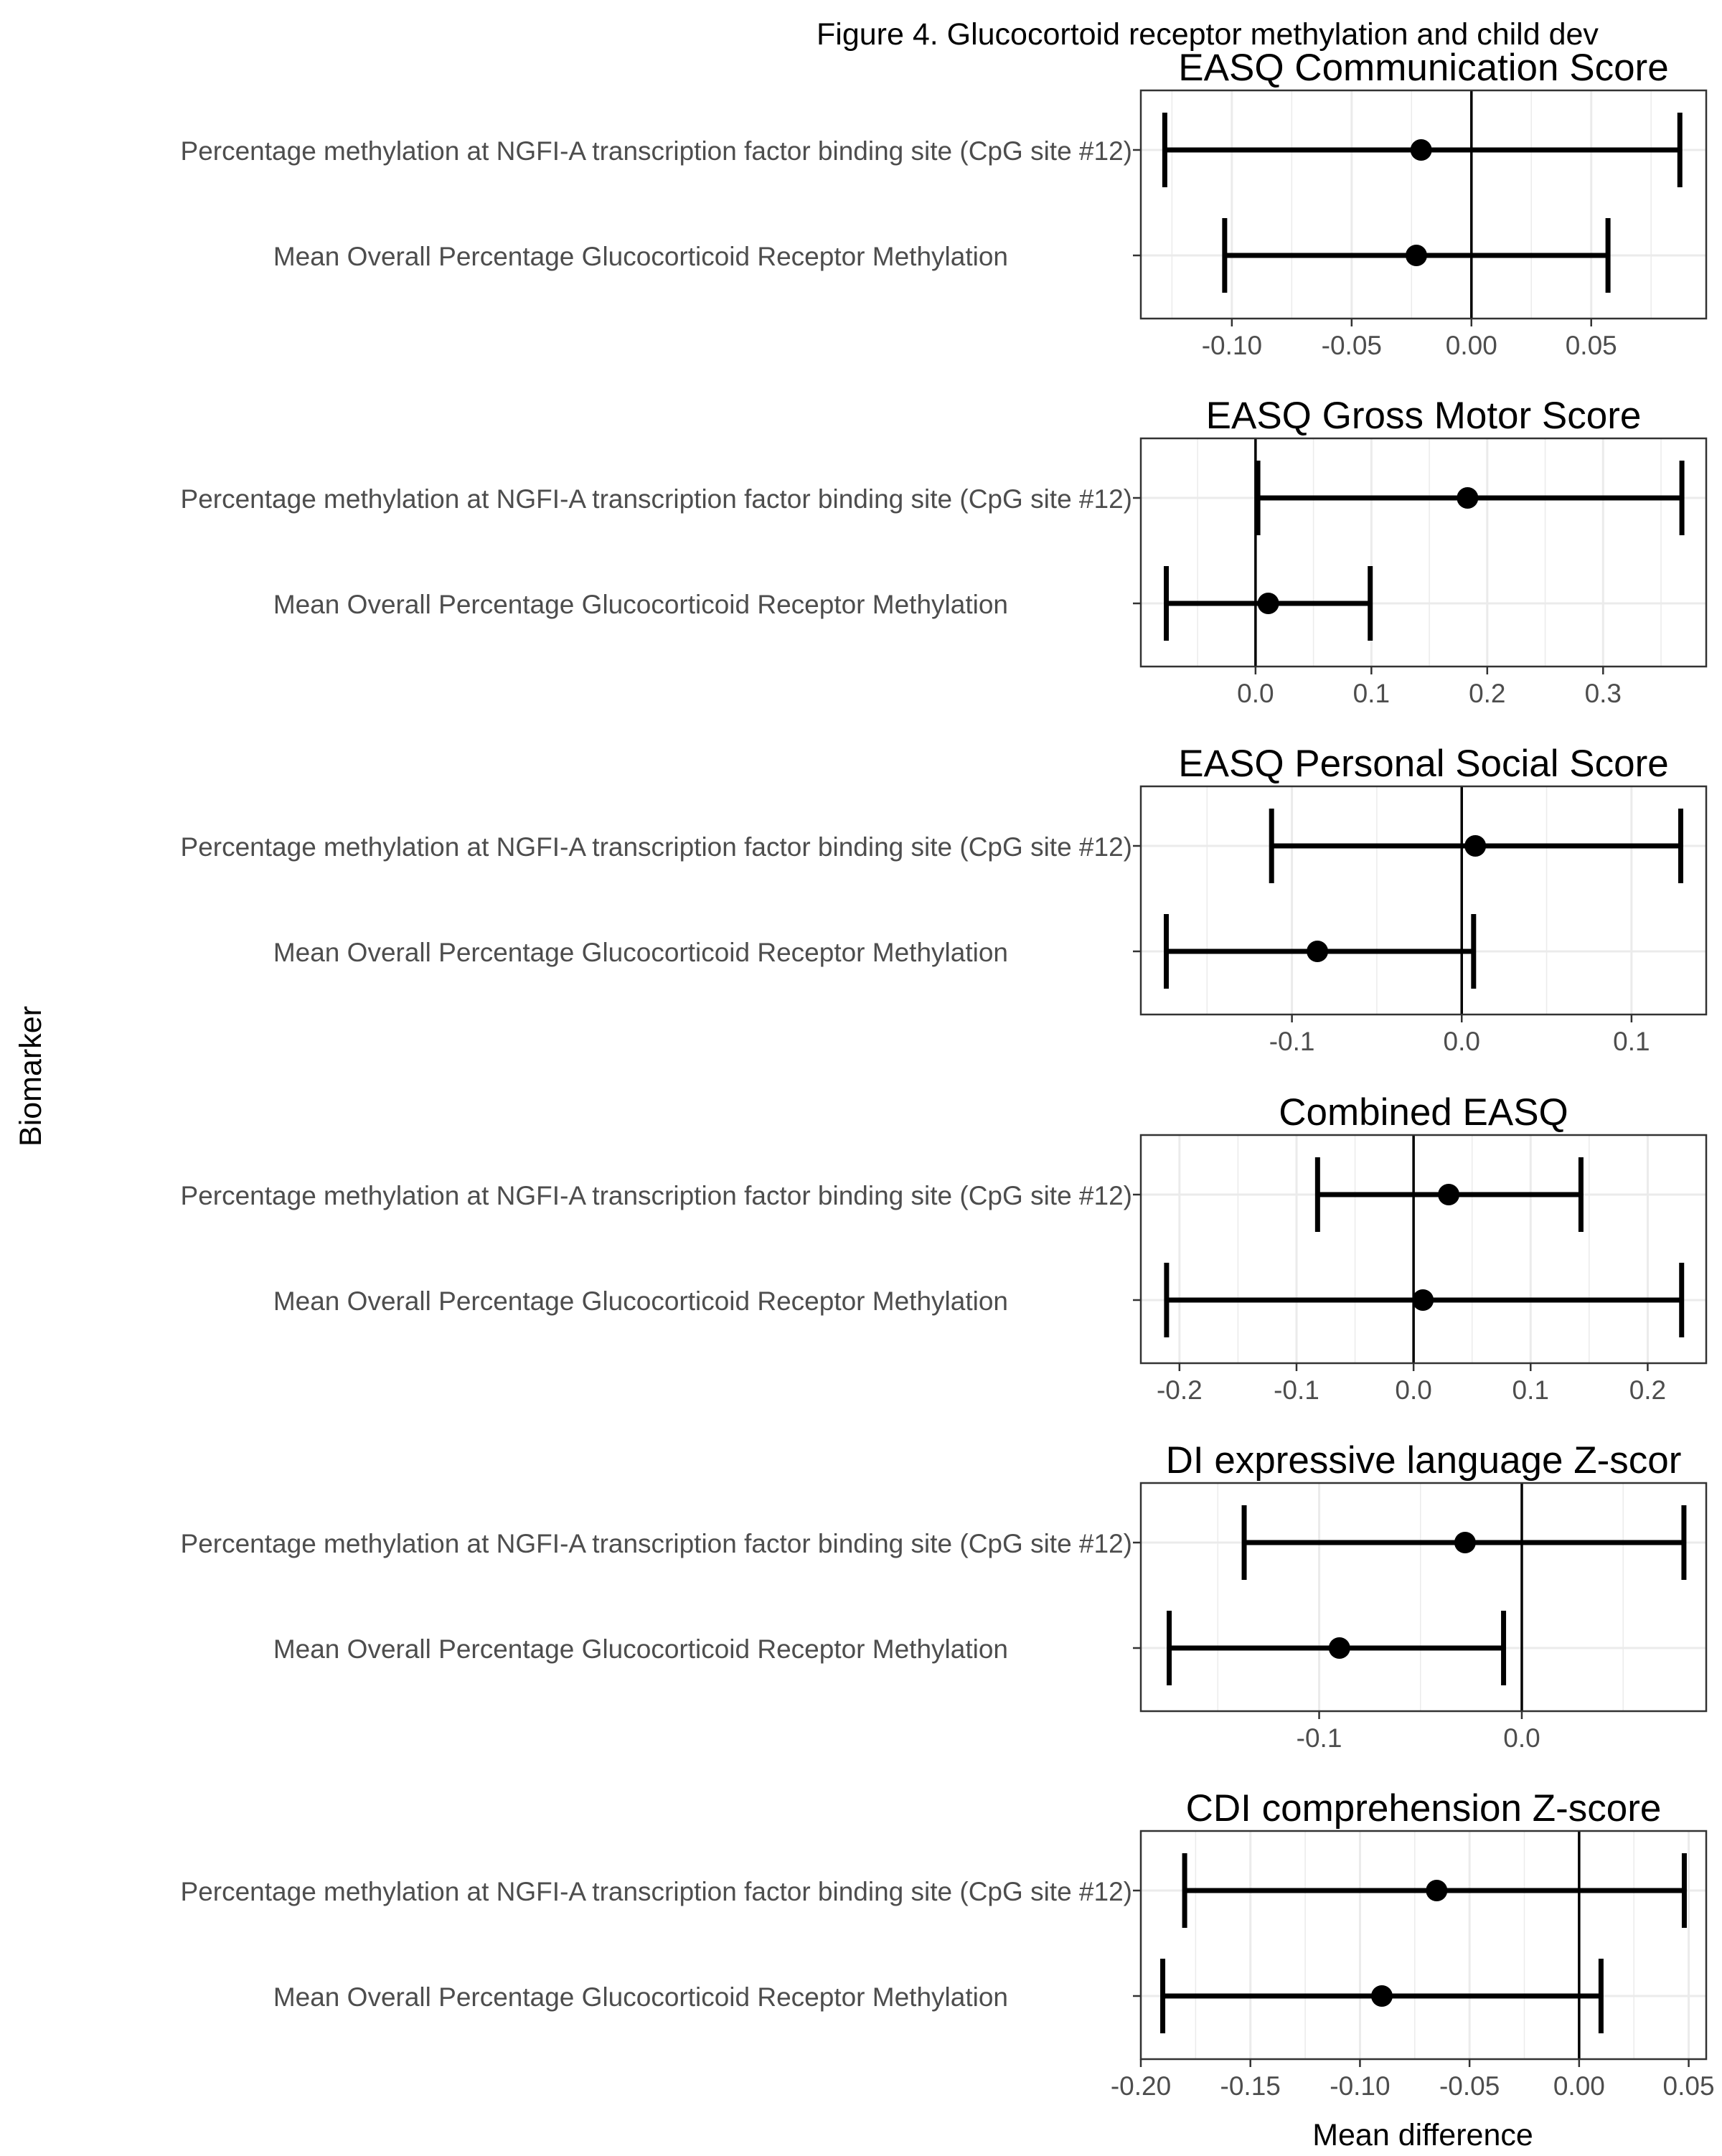  I want to click on panel-title: CDI comprehension Z-score, so click(1424, 1809).